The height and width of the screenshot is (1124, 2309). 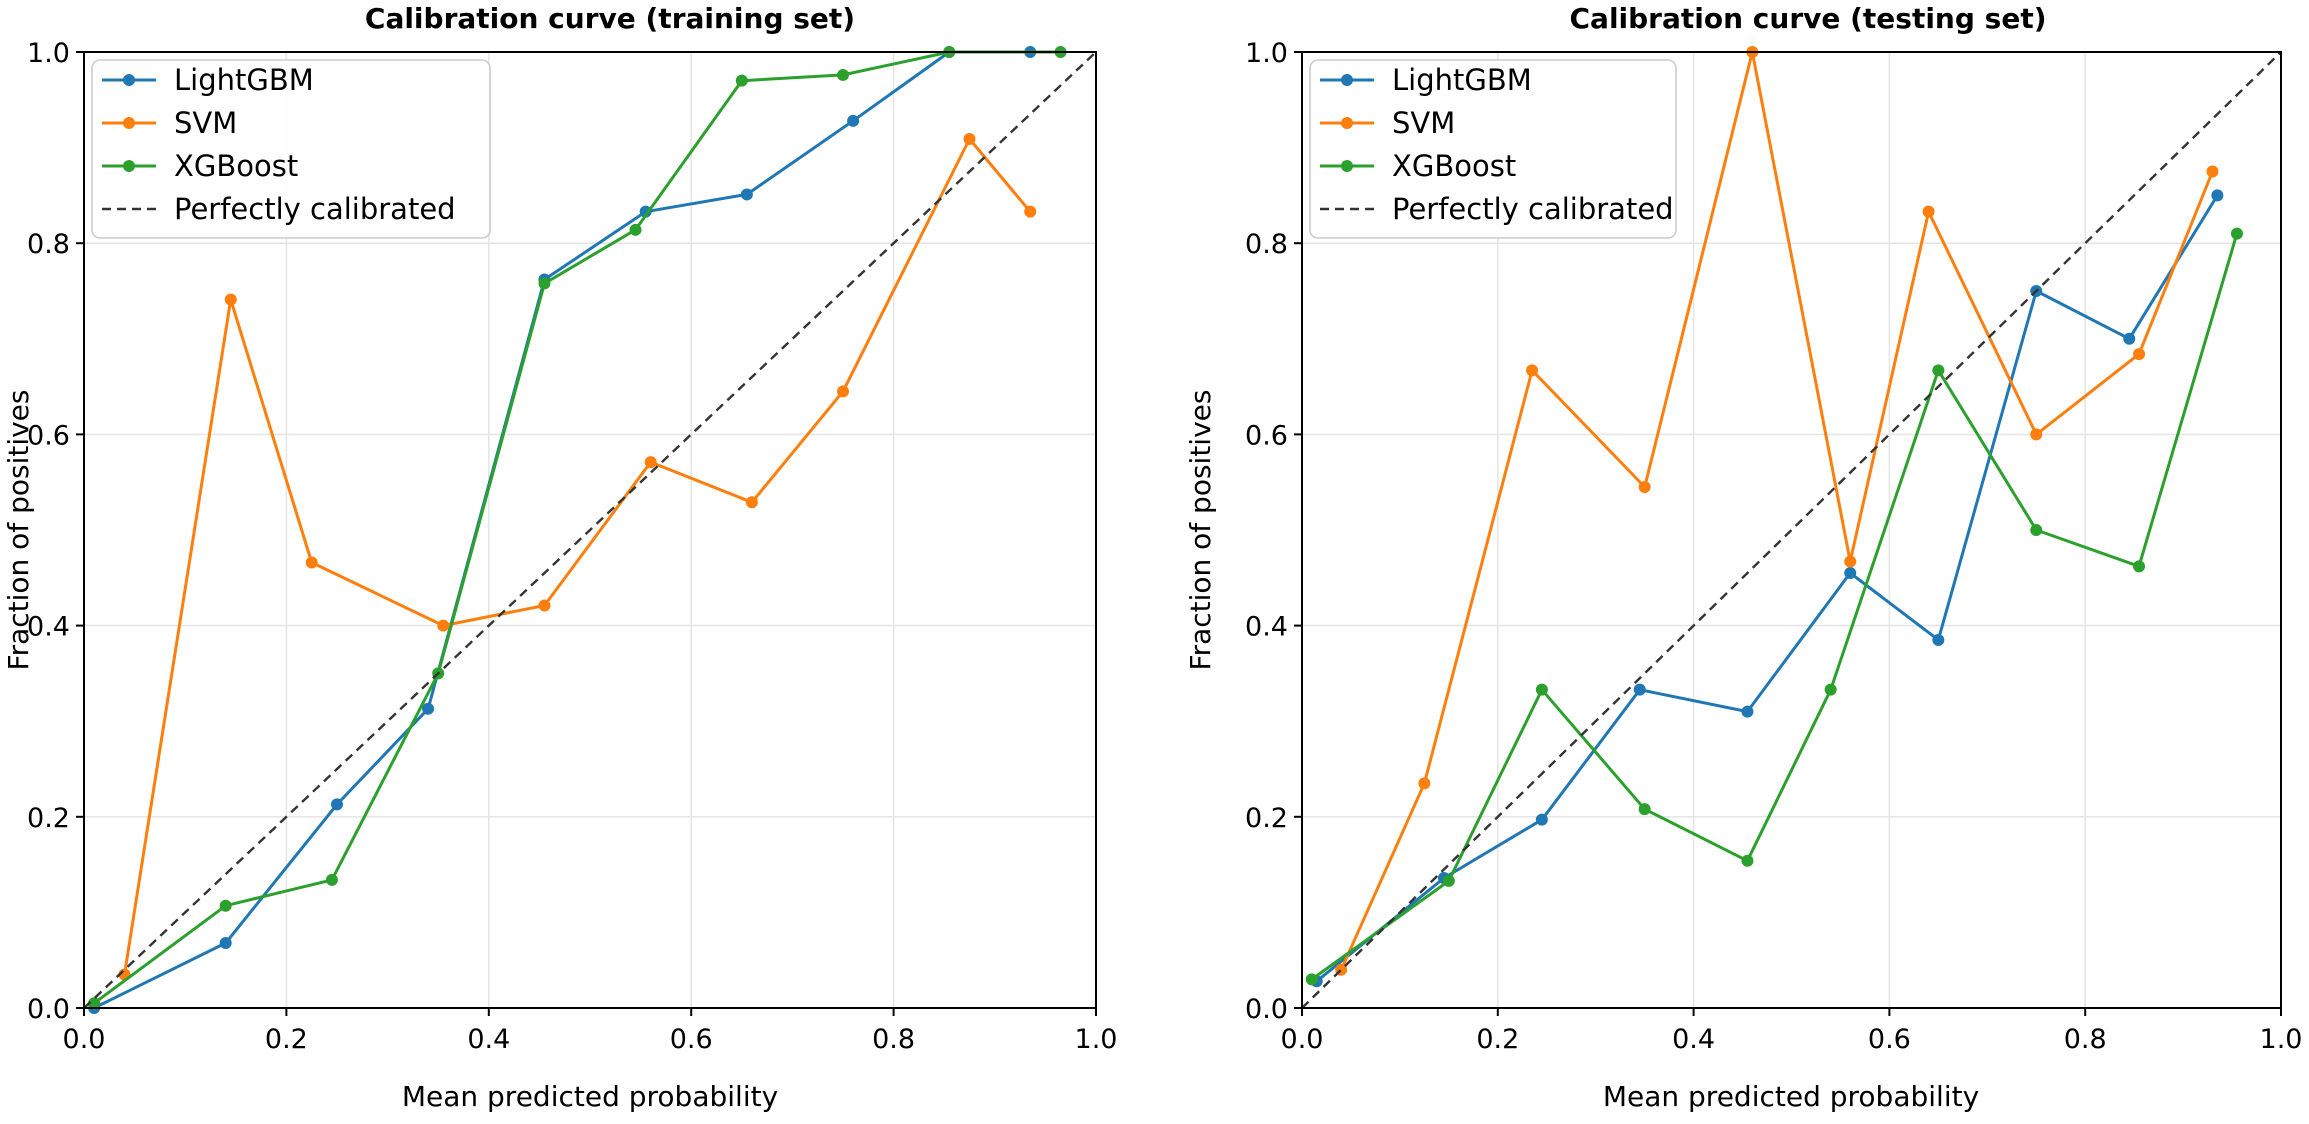 What do you see at coordinates (1533, 209) in the screenshot?
I see `legend-label: Perfectly calibrated` at bounding box center [1533, 209].